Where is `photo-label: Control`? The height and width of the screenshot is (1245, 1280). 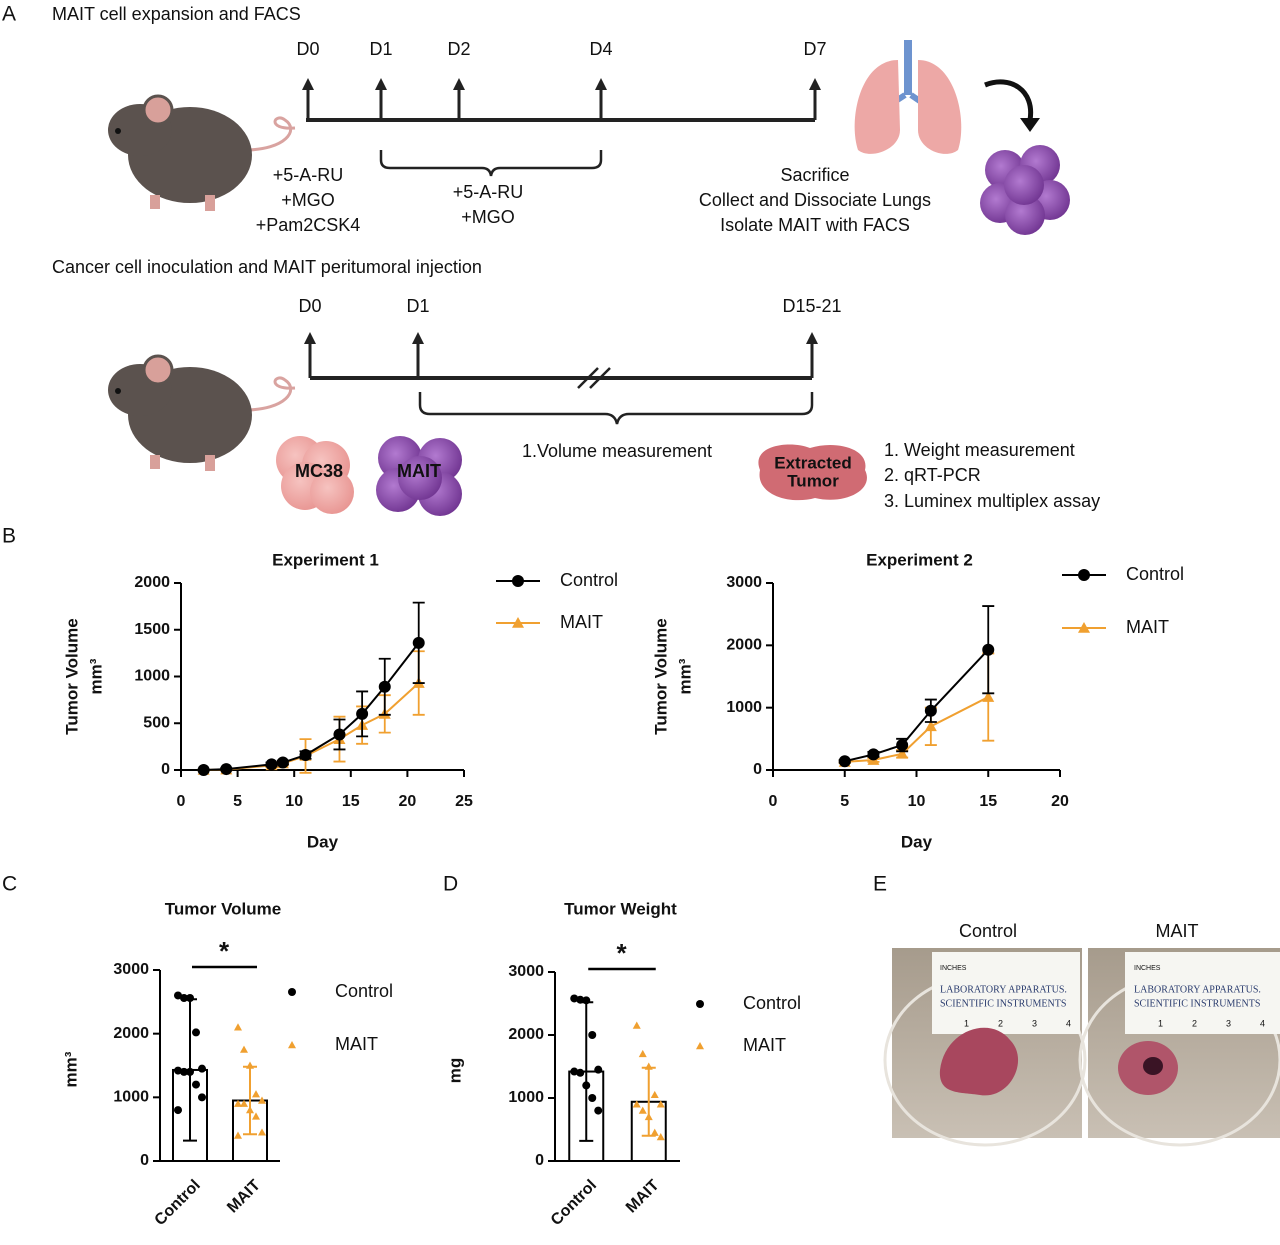 photo-label: Control is located at coordinates (988, 931).